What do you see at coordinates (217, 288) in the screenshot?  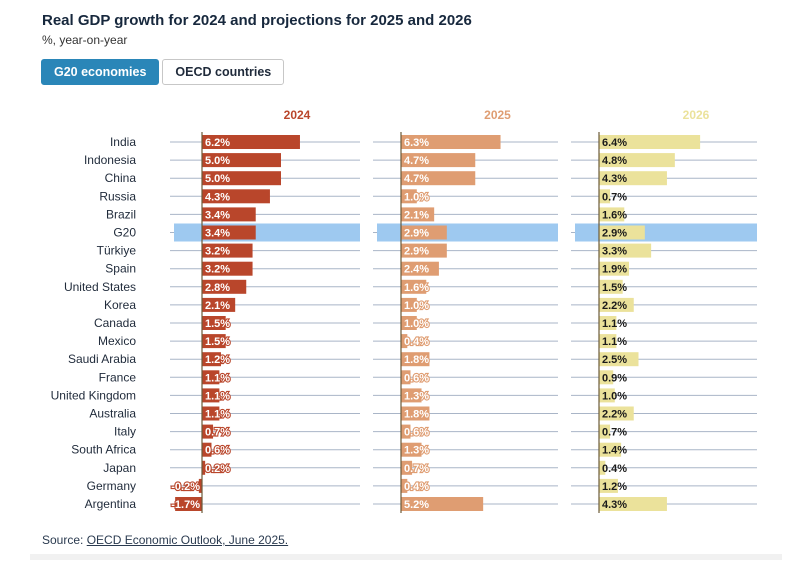 I see `value-label-2024: 2.8%` at bounding box center [217, 288].